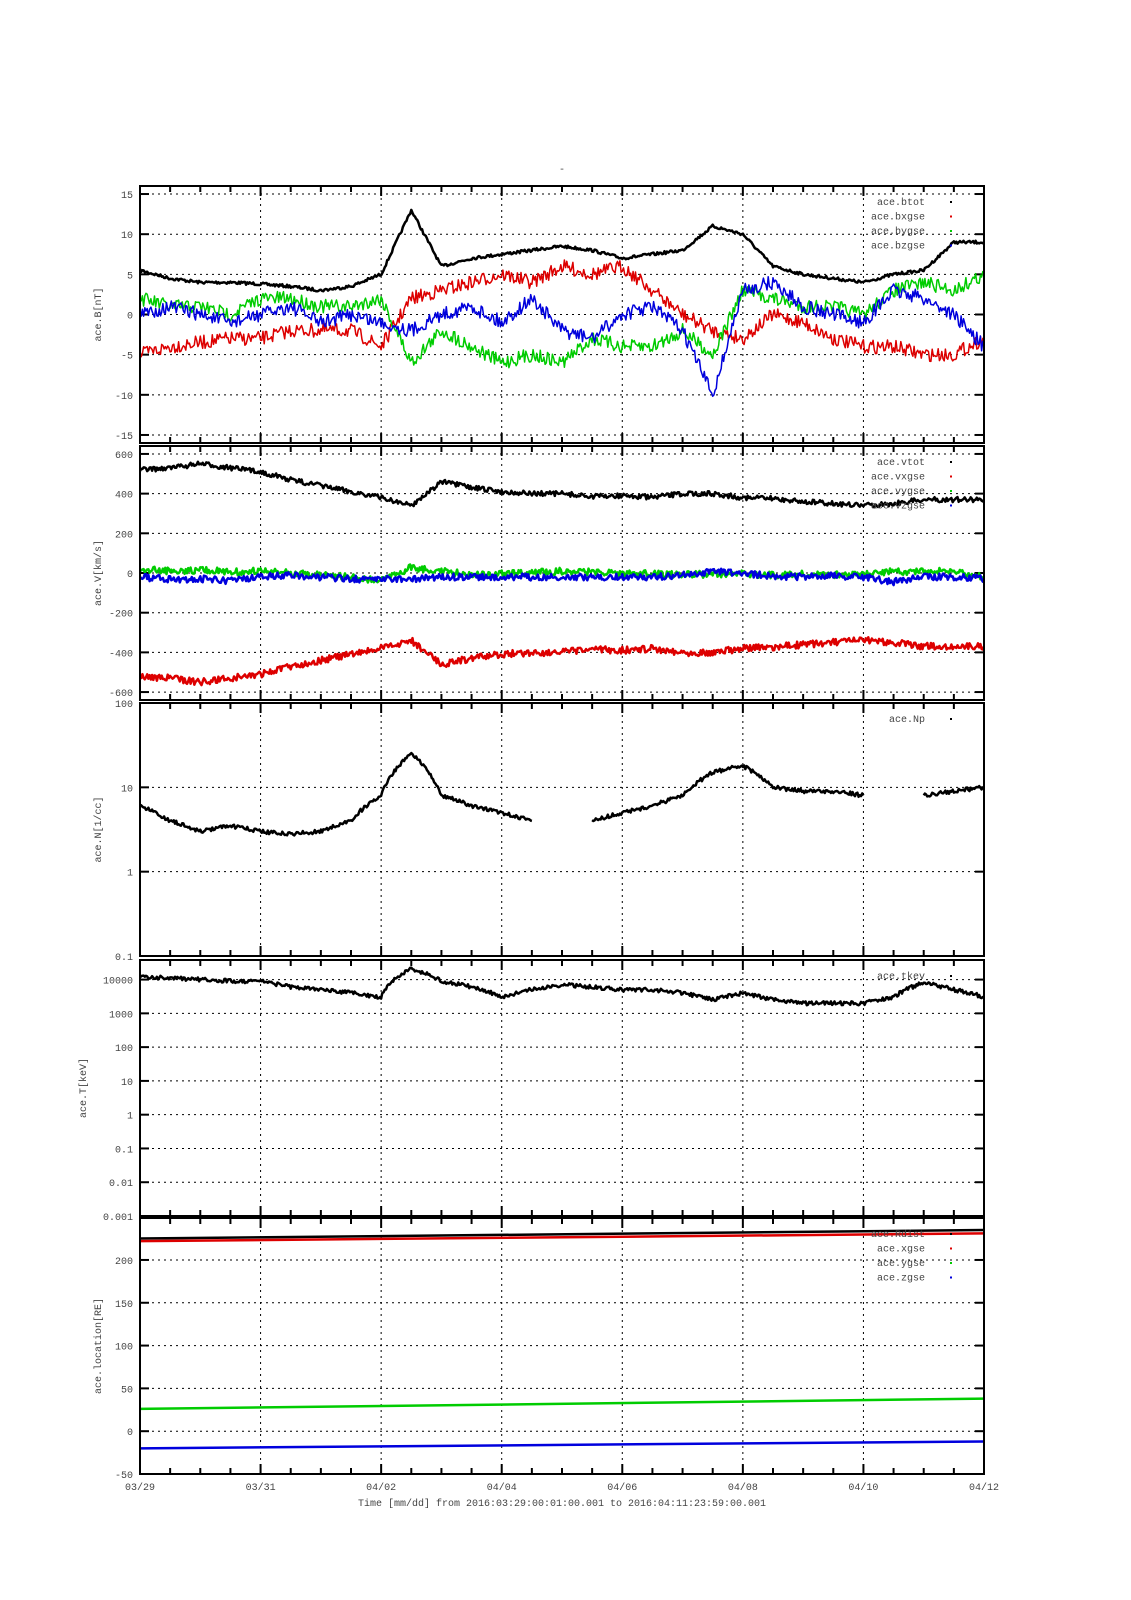 The image size is (1131, 1600). What do you see at coordinates (898, 247) in the screenshot?
I see `legend-label: ace.bzgse` at bounding box center [898, 247].